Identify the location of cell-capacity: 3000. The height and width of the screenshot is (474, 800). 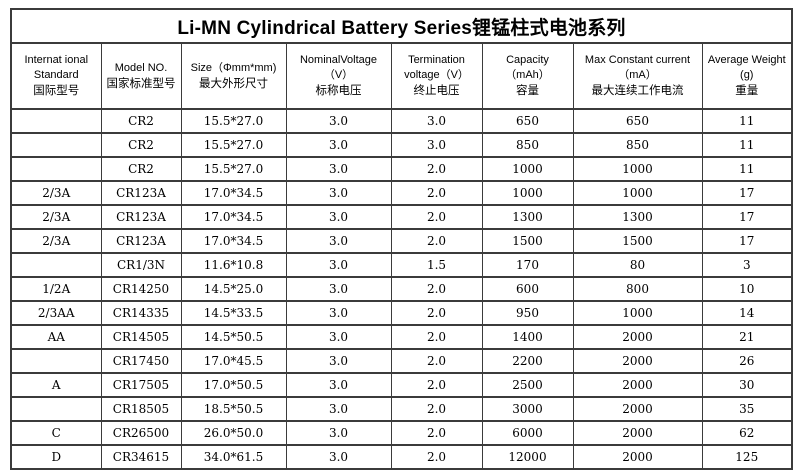
(527, 409).